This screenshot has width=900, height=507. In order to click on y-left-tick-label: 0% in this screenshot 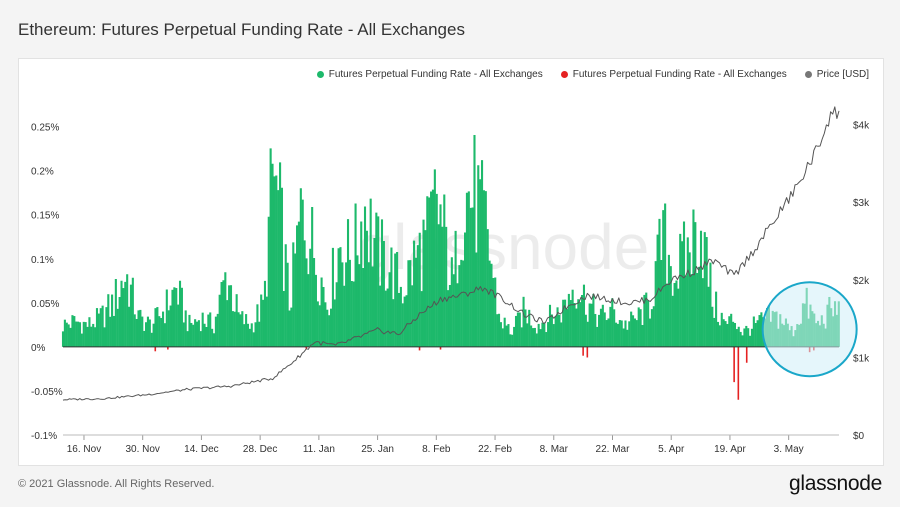, I will do `click(38, 348)`.